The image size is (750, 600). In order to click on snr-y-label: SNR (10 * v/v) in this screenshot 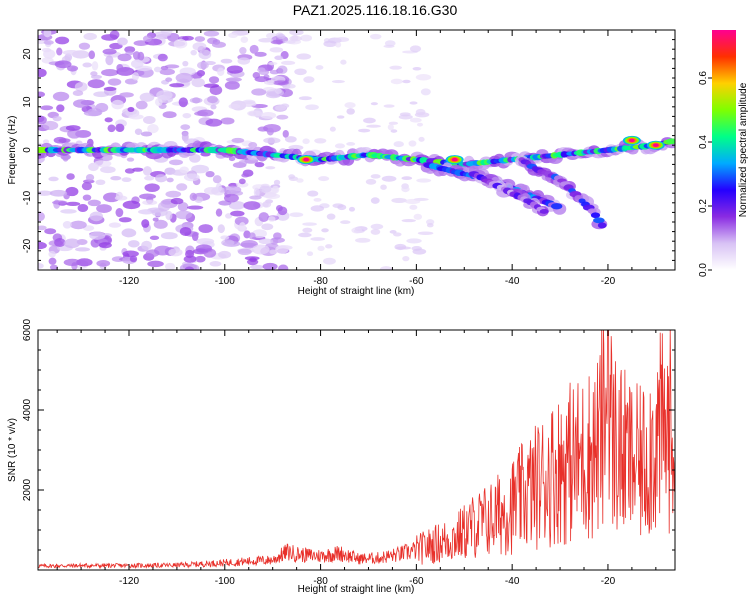, I will do `click(12, 450)`.